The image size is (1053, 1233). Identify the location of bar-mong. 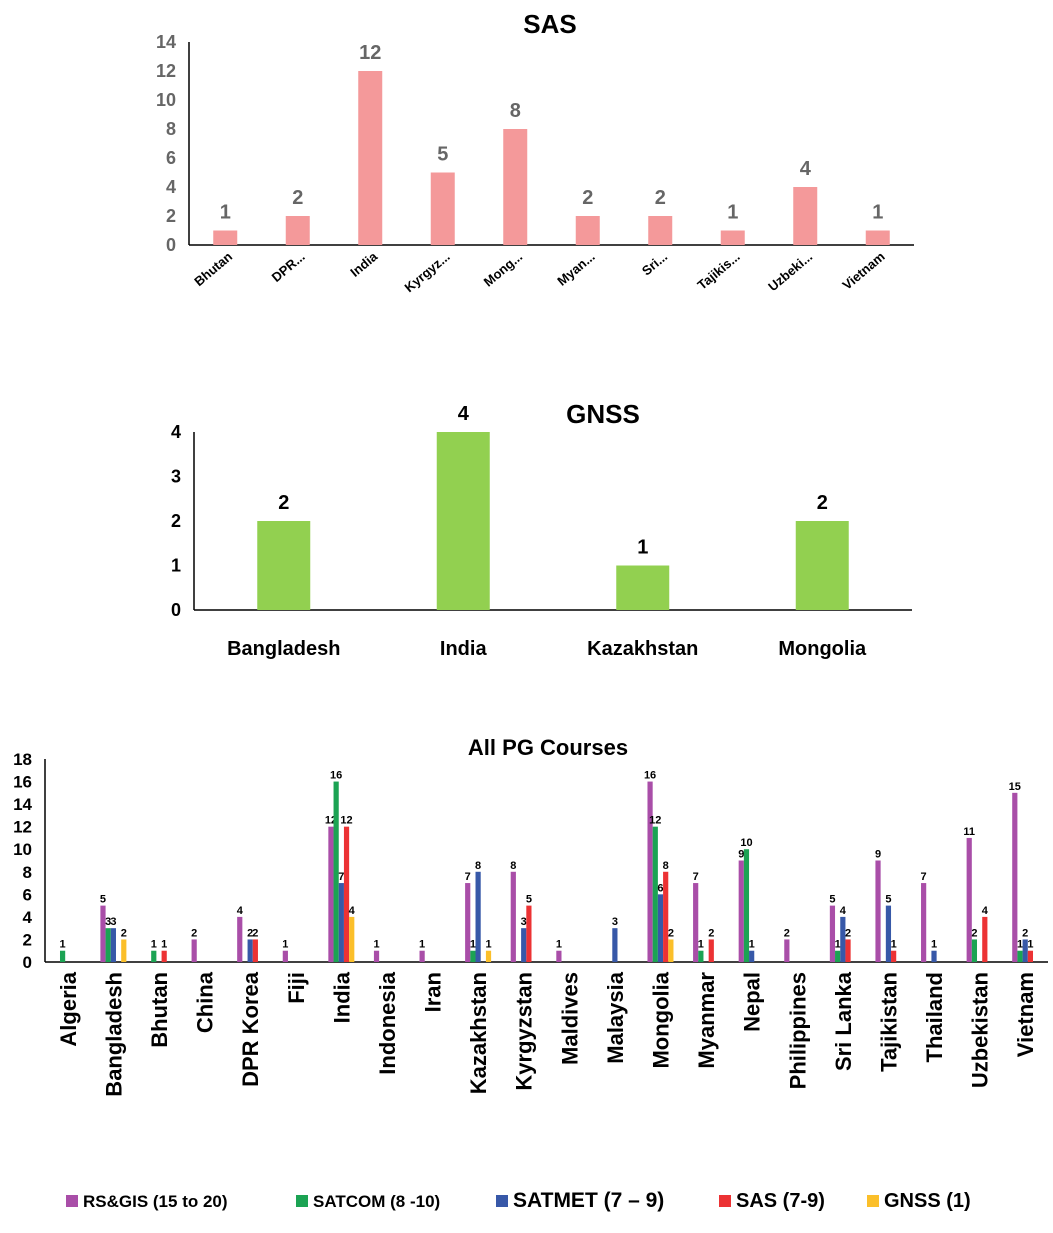
(515, 187).